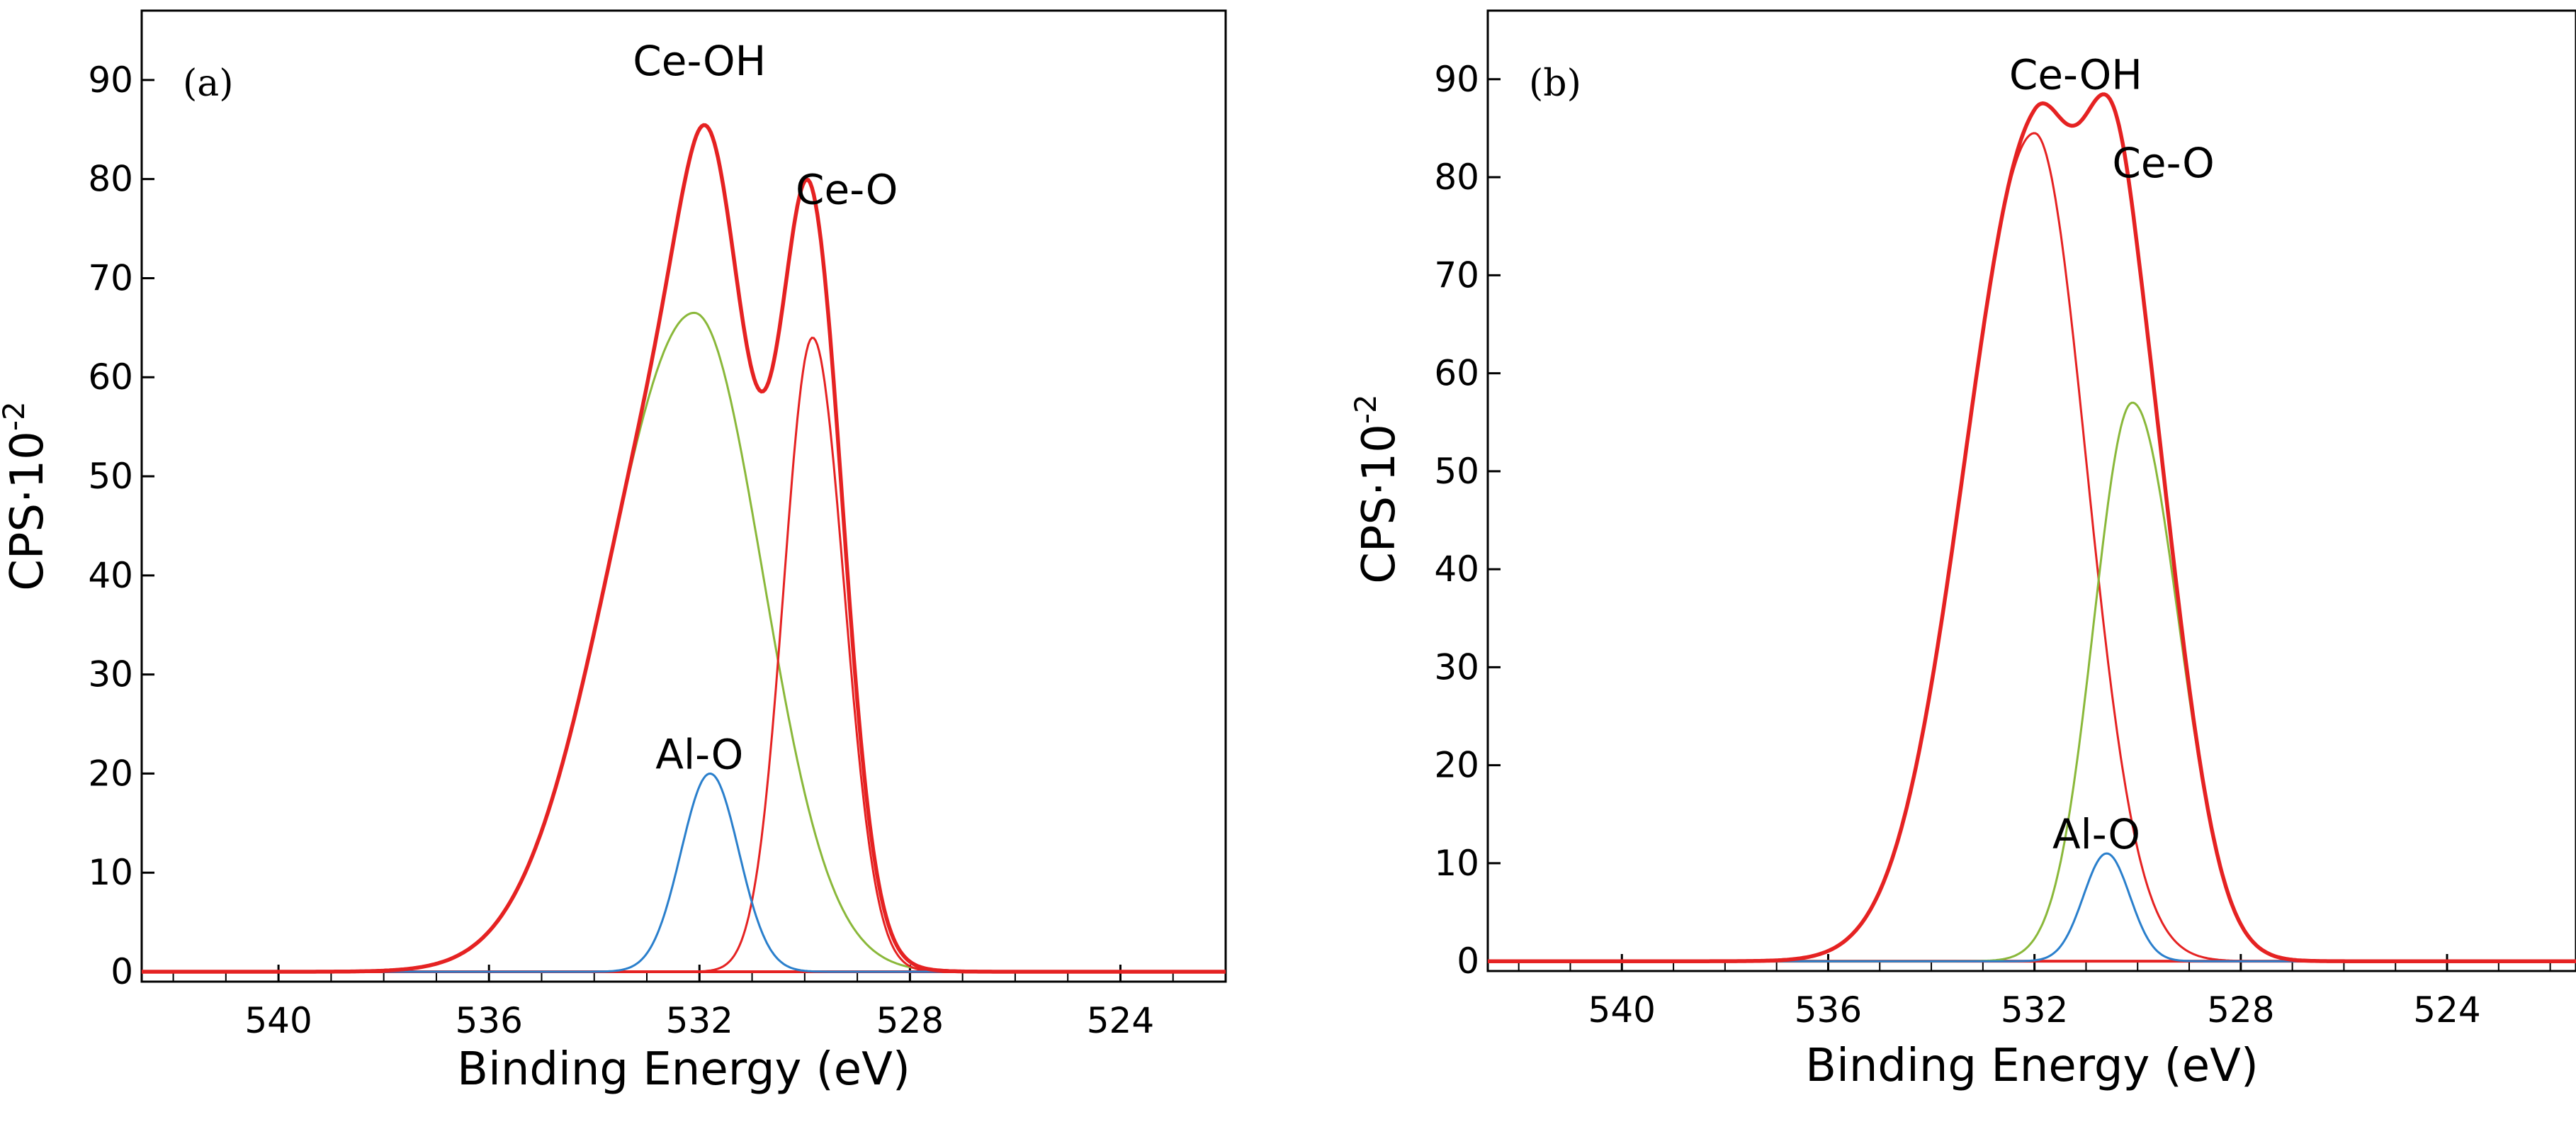  Describe the element at coordinates (208, 83) in the screenshot. I see `panel-label: (a)` at that location.